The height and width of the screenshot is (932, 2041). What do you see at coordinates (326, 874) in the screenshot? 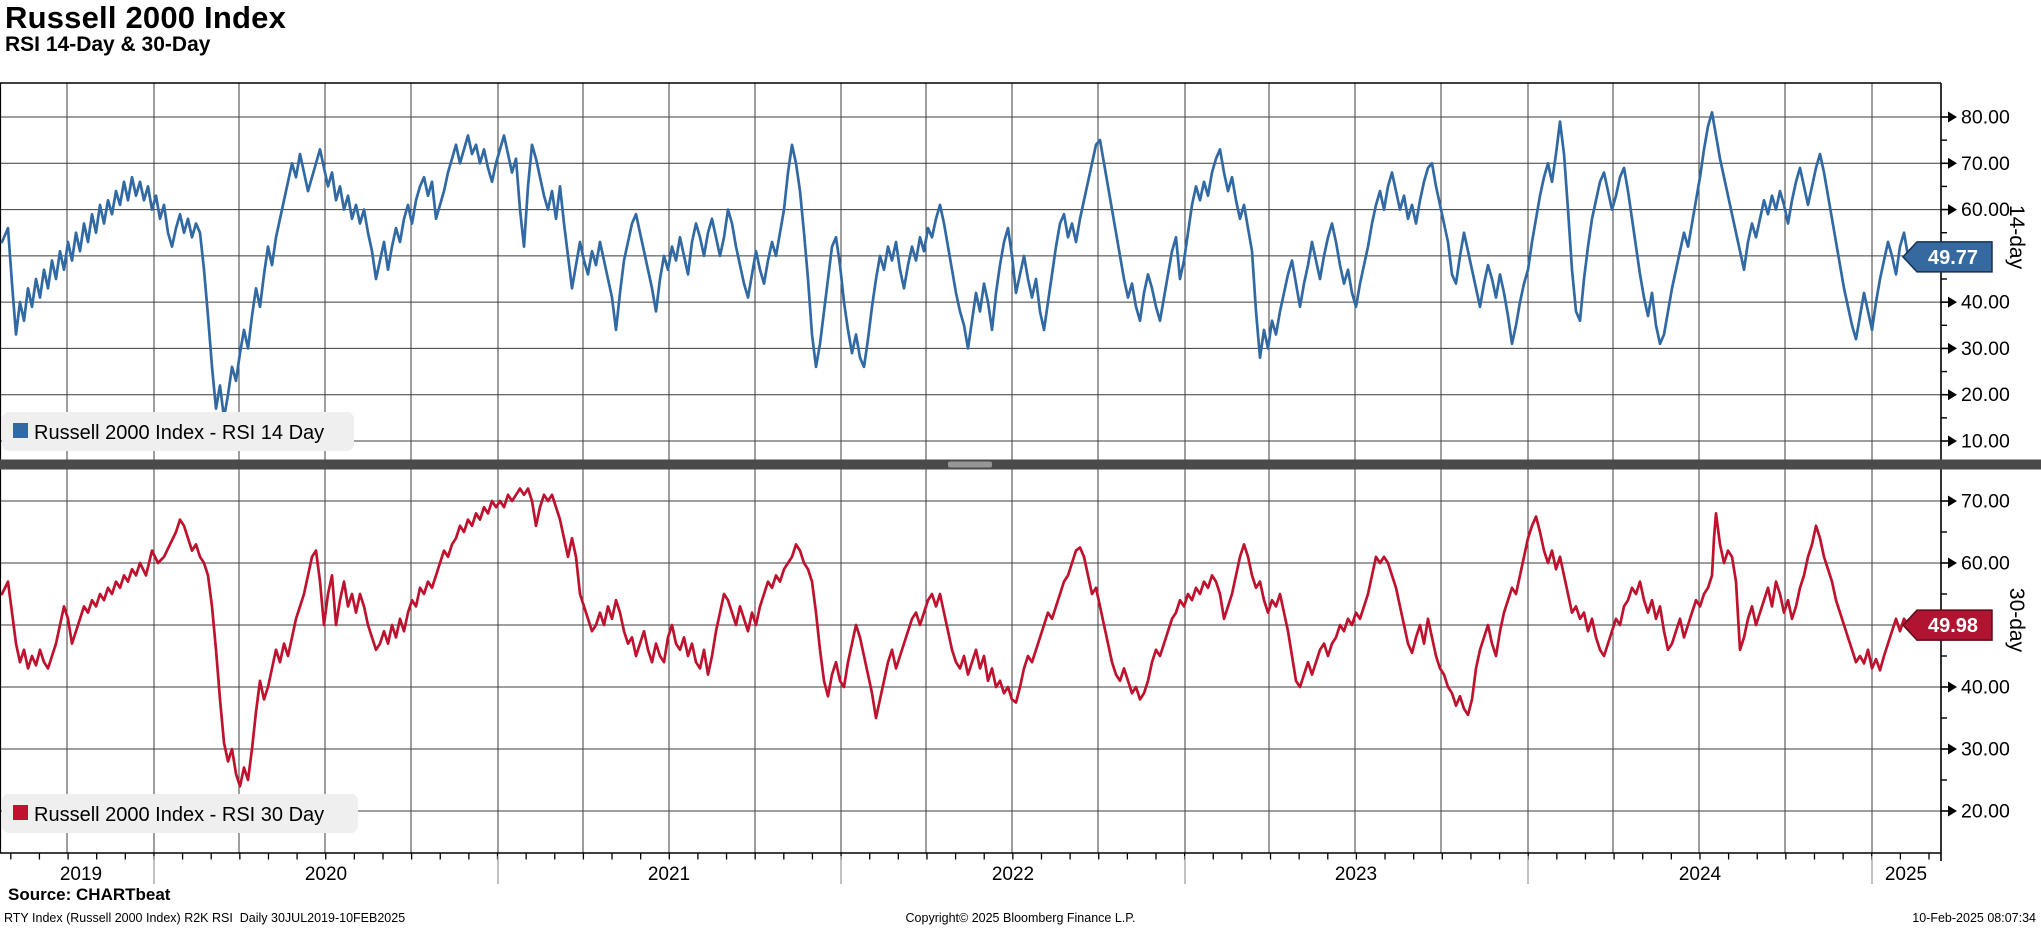
I see `svg-text: 2020` at bounding box center [326, 874].